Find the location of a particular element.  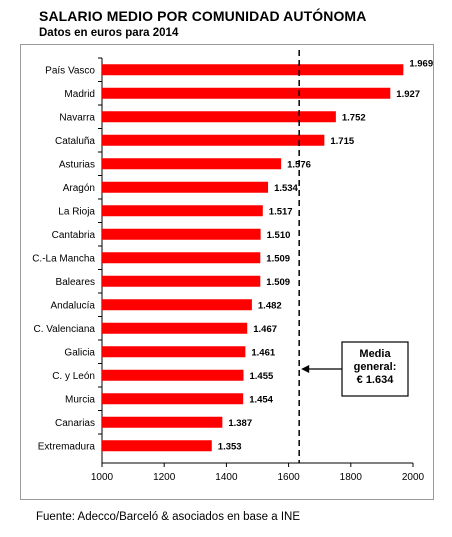

value-label: 1.752 is located at coordinates (354, 117).